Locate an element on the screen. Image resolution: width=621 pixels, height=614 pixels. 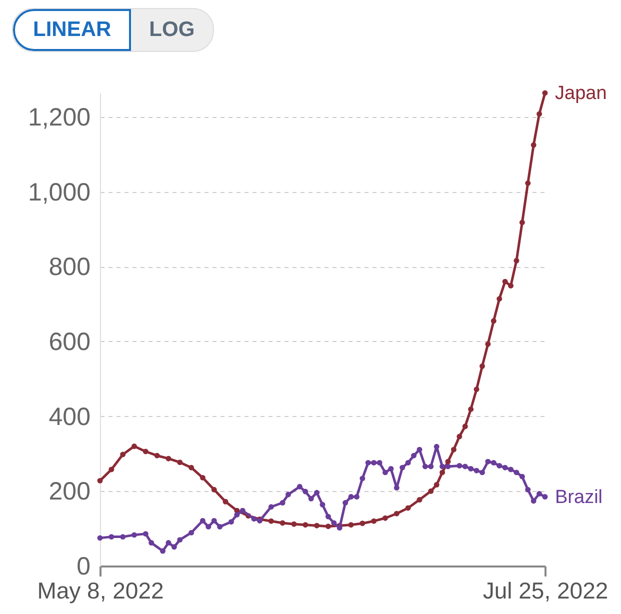
y-tick-label: 1,200 is located at coordinates (59, 117).